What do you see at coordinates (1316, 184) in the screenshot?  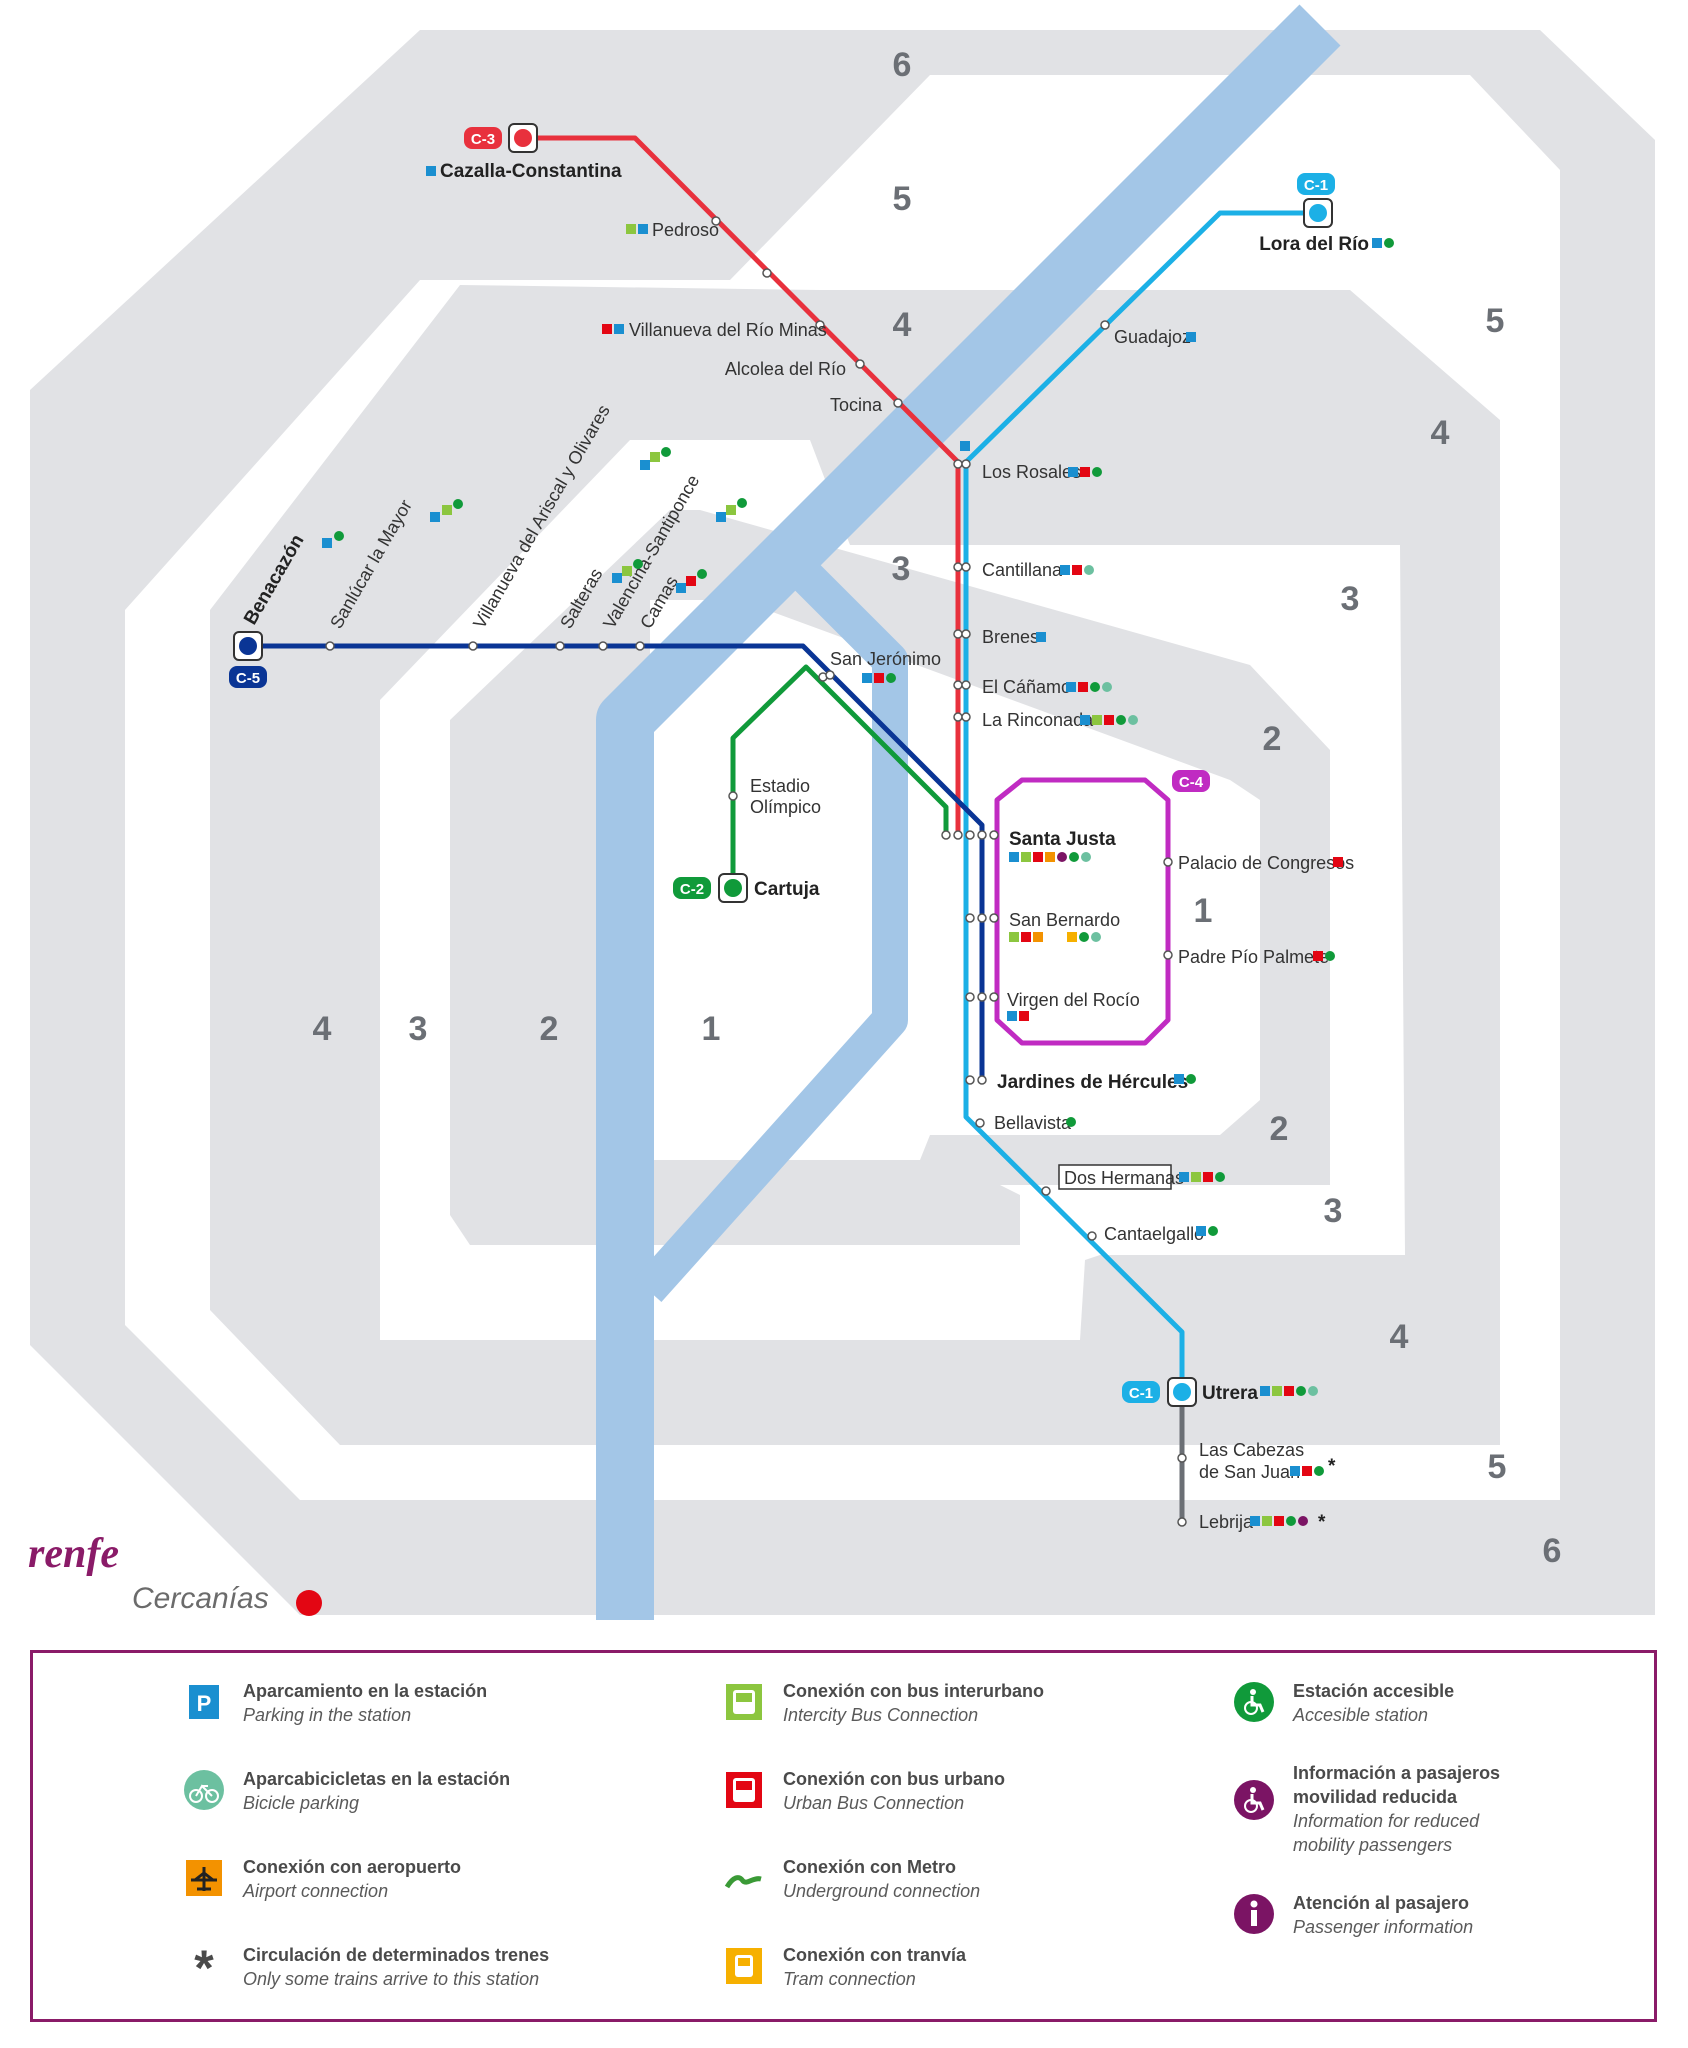 I see `c1-badge-top` at bounding box center [1316, 184].